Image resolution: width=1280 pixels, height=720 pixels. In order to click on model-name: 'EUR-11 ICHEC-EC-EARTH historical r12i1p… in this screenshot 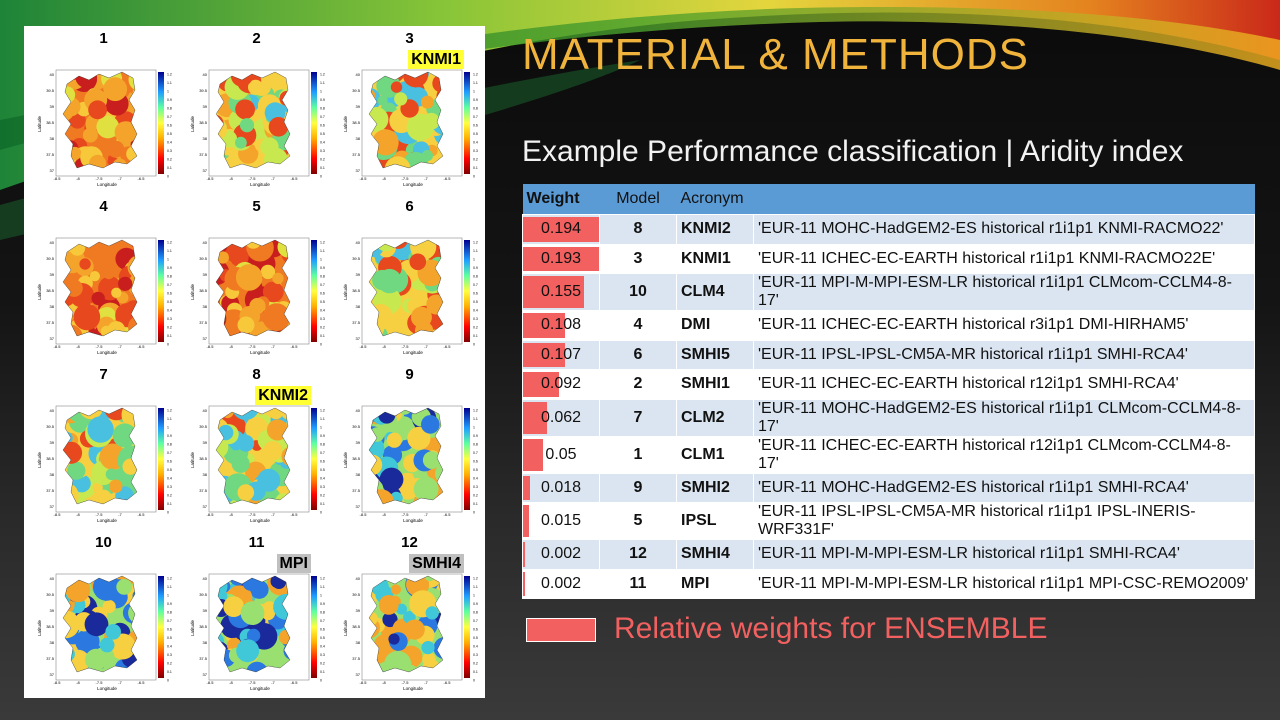, I will do `click(1004, 384)`.